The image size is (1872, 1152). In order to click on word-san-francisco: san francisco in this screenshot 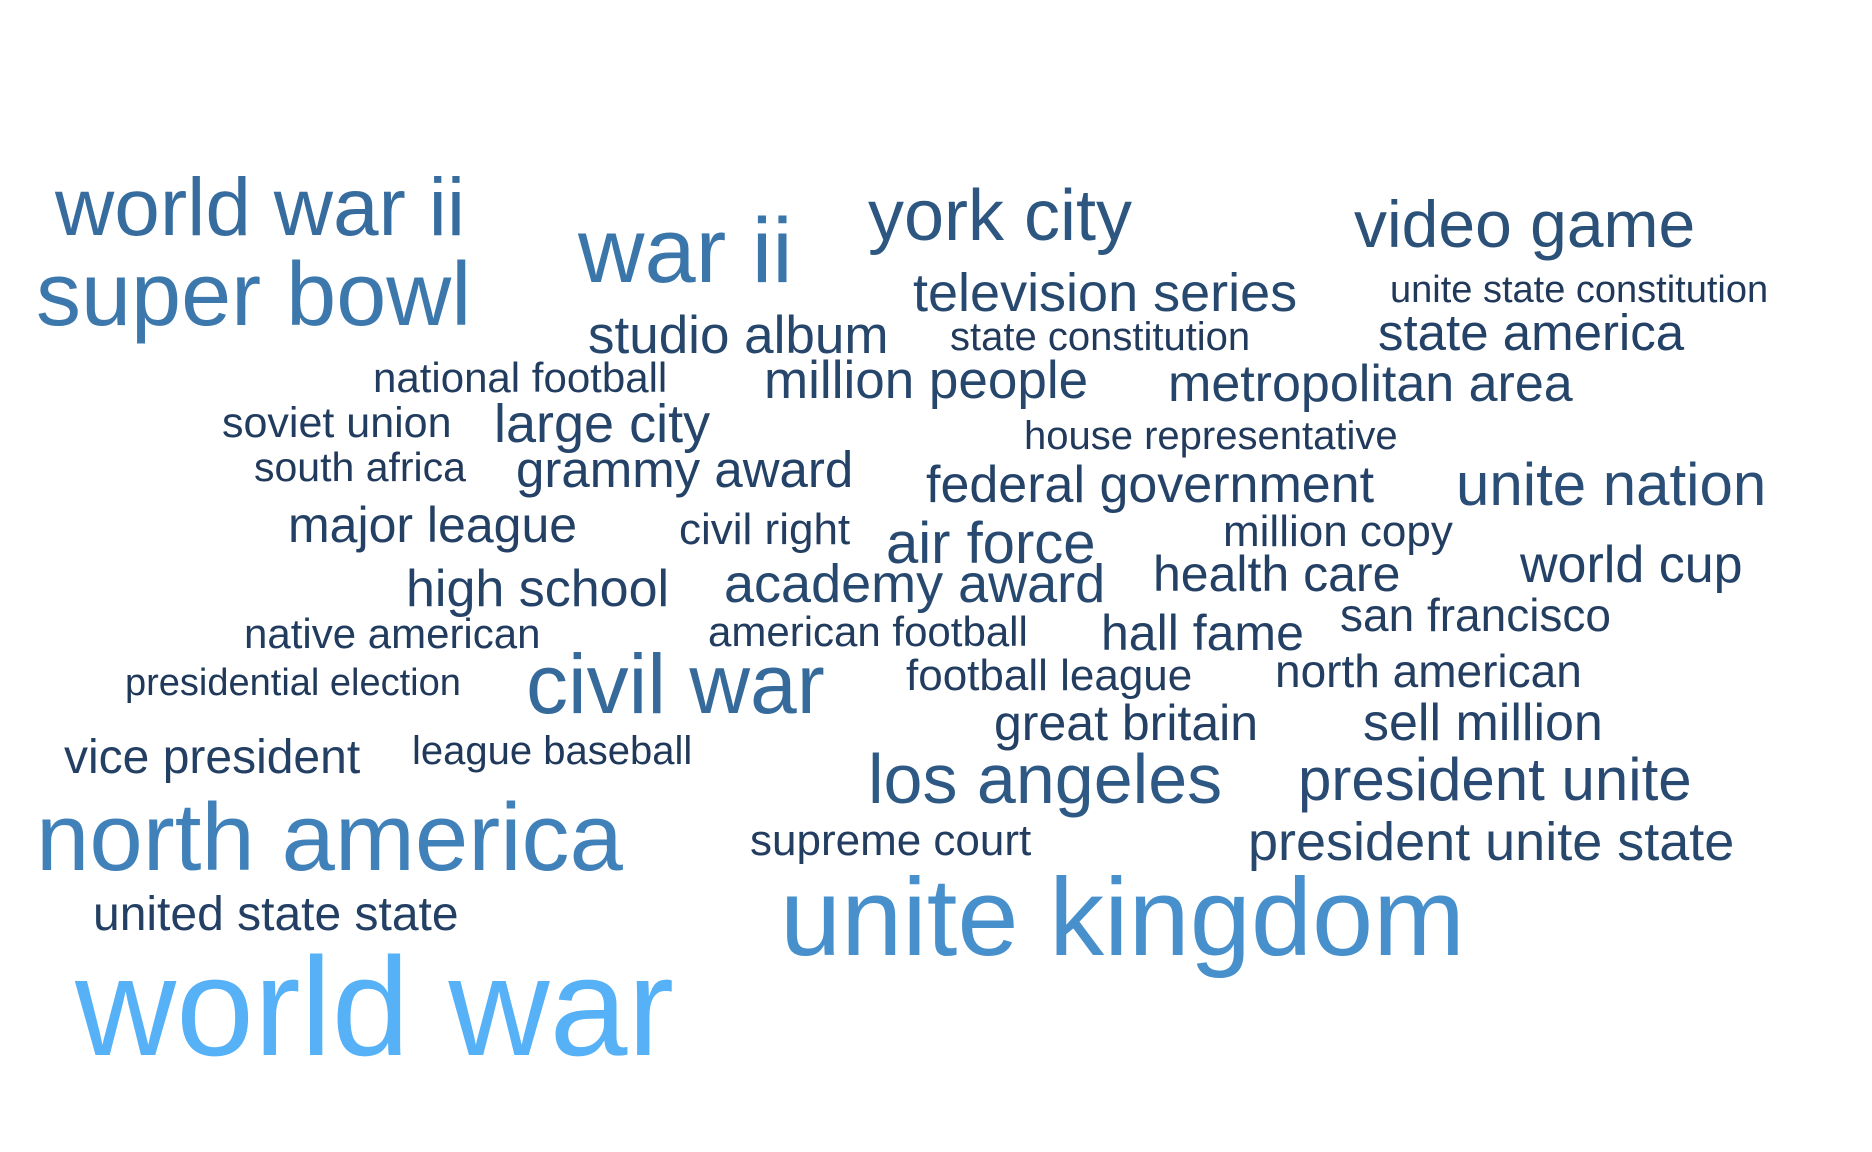, I will do `click(1475, 615)`.